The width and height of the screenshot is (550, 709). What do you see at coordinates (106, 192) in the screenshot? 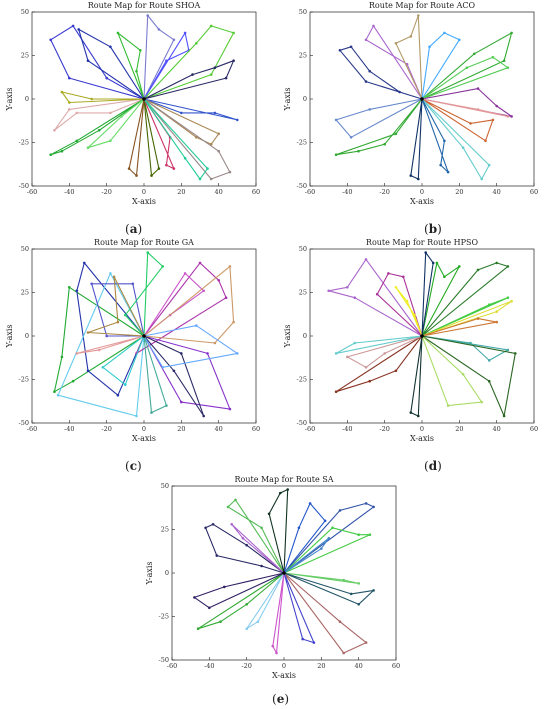
I see `x-tick-label: -20` at bounding box center [106, 192].